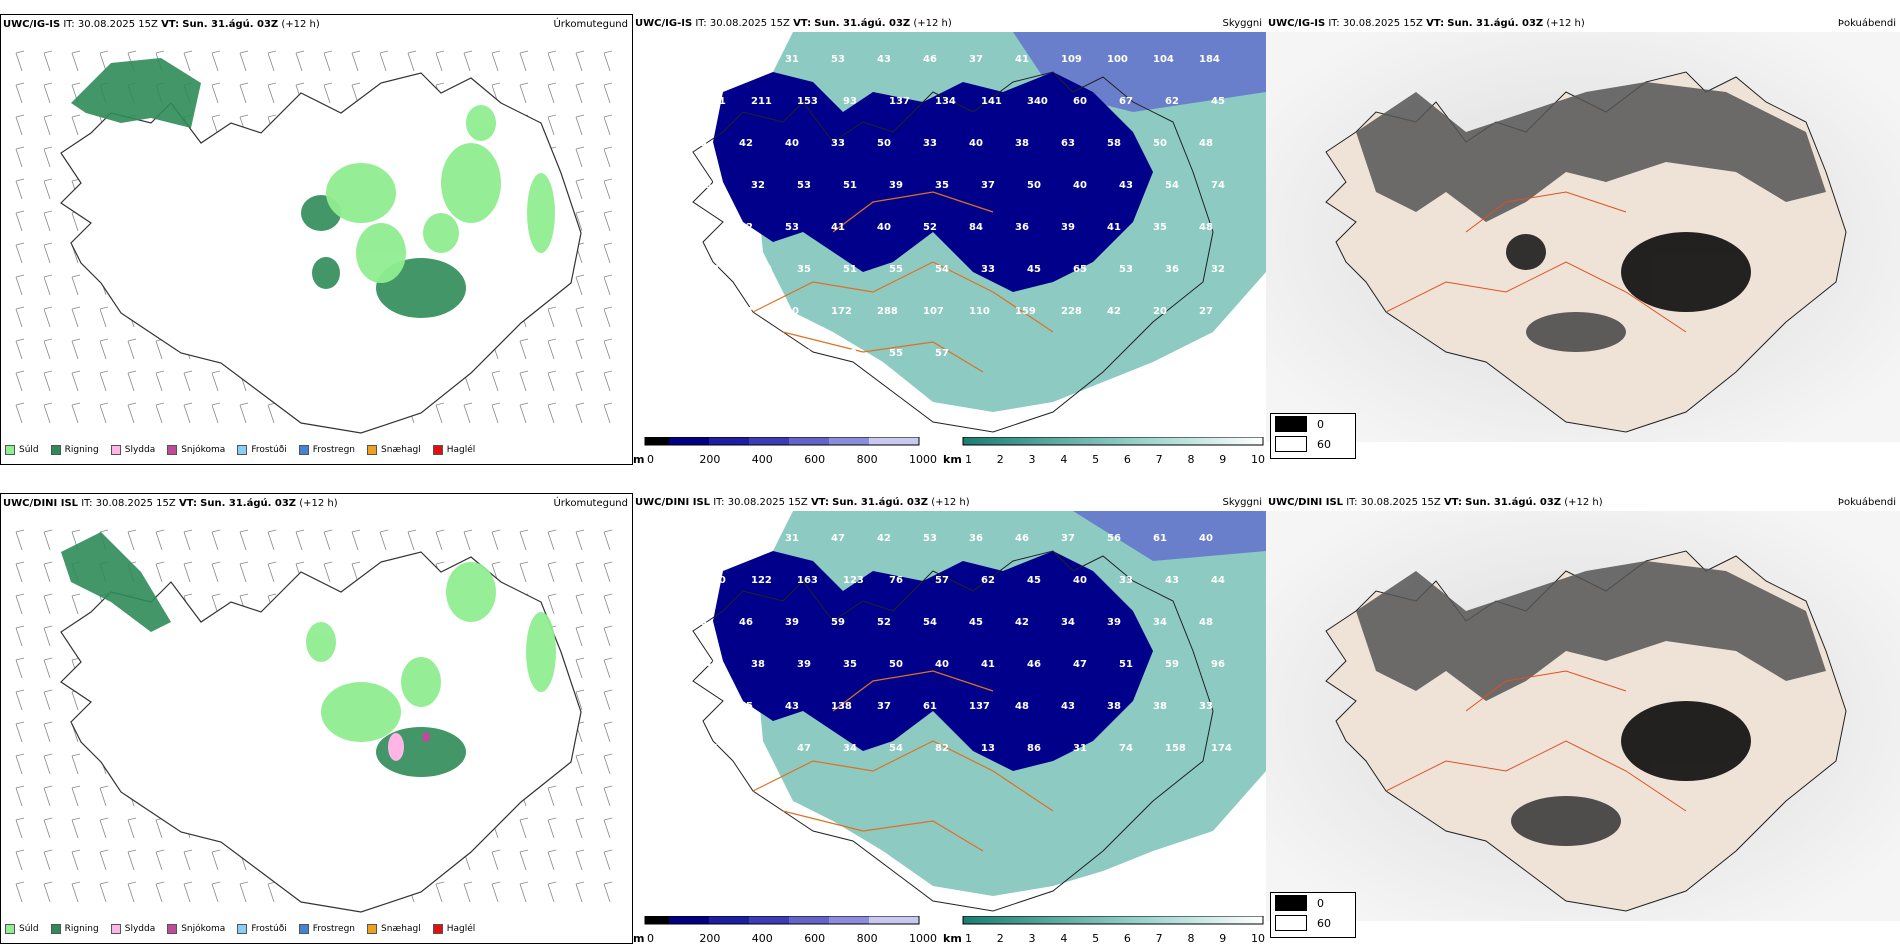 The width and height of the screenshot is (1900, 950). Describe the element at coordinates (1034, 748) in the screenshot. I see `cloud-base-label: 86` at that location.